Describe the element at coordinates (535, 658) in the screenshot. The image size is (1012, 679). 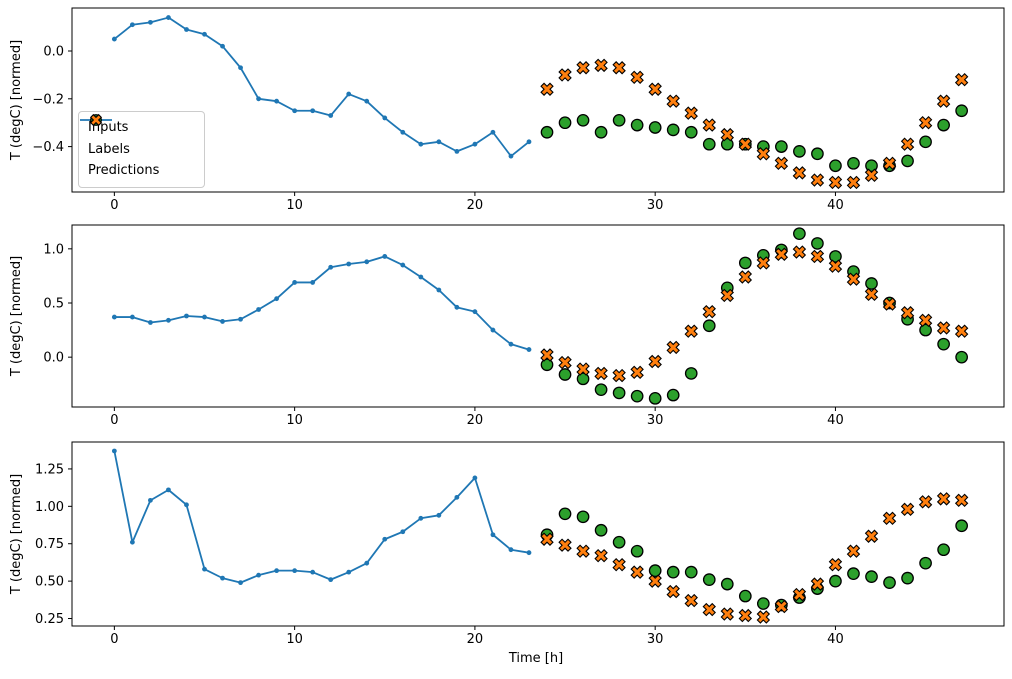
I see `x-axis-label: Time [h]` at that location.